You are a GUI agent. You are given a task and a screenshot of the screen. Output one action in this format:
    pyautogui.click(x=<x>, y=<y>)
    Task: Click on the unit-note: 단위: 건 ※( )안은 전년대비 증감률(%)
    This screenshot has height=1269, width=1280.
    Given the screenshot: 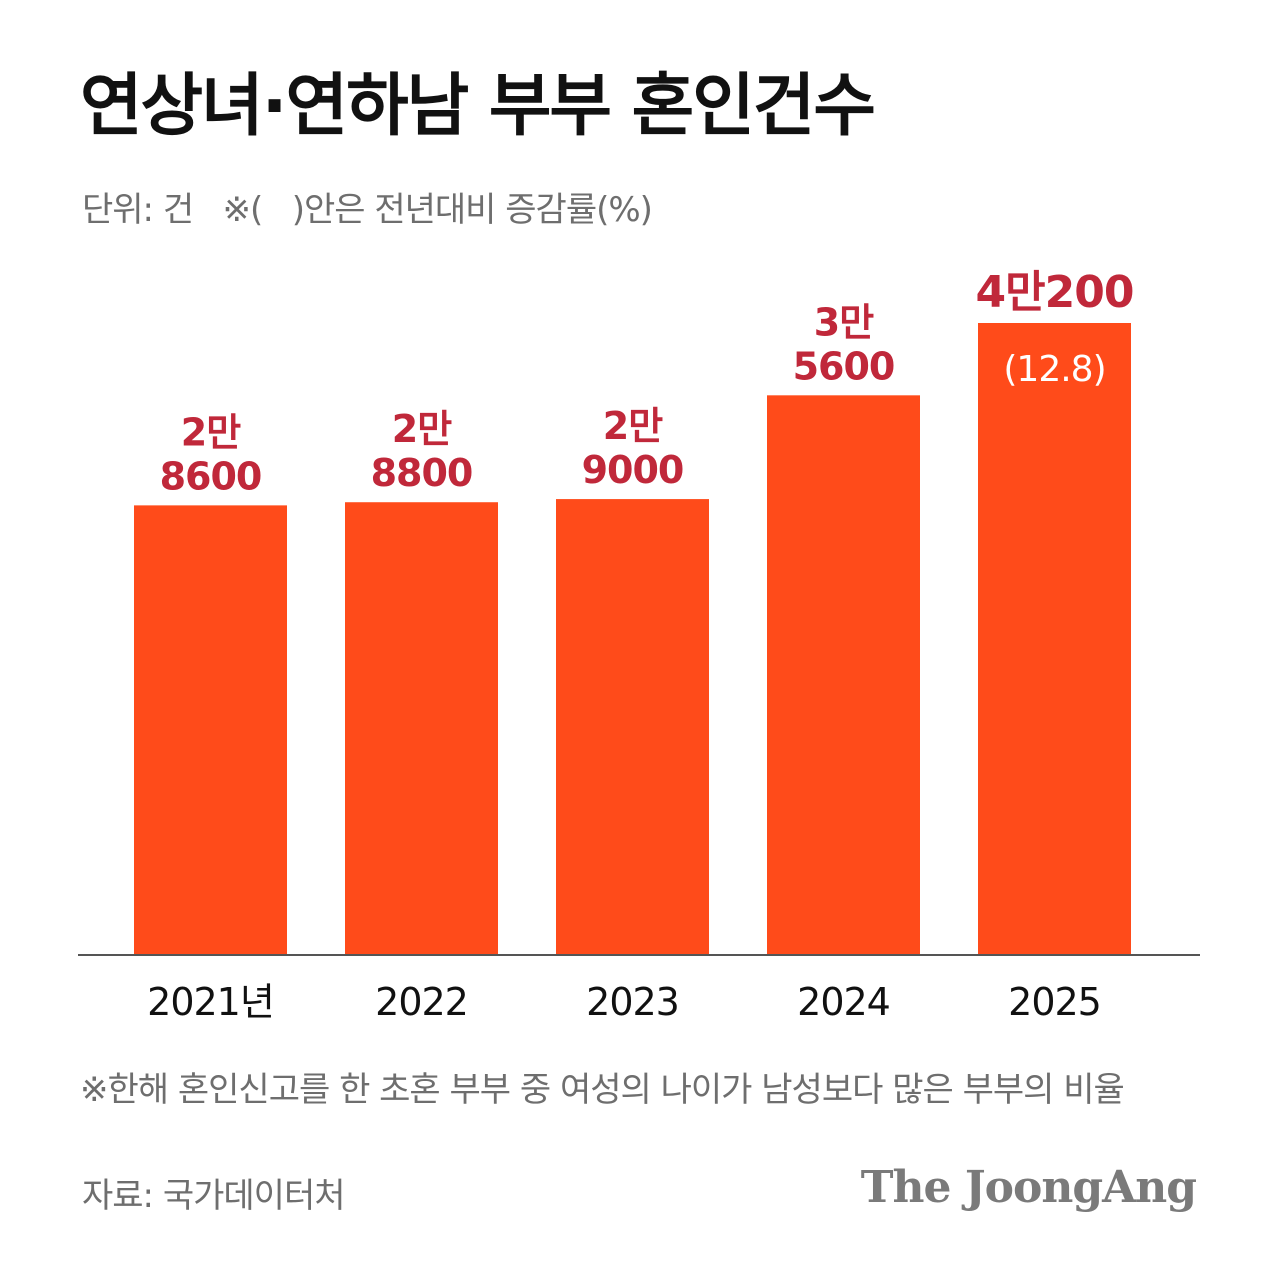 What is the action you would take?
    pyautogui.click(x=367, y=210)
    